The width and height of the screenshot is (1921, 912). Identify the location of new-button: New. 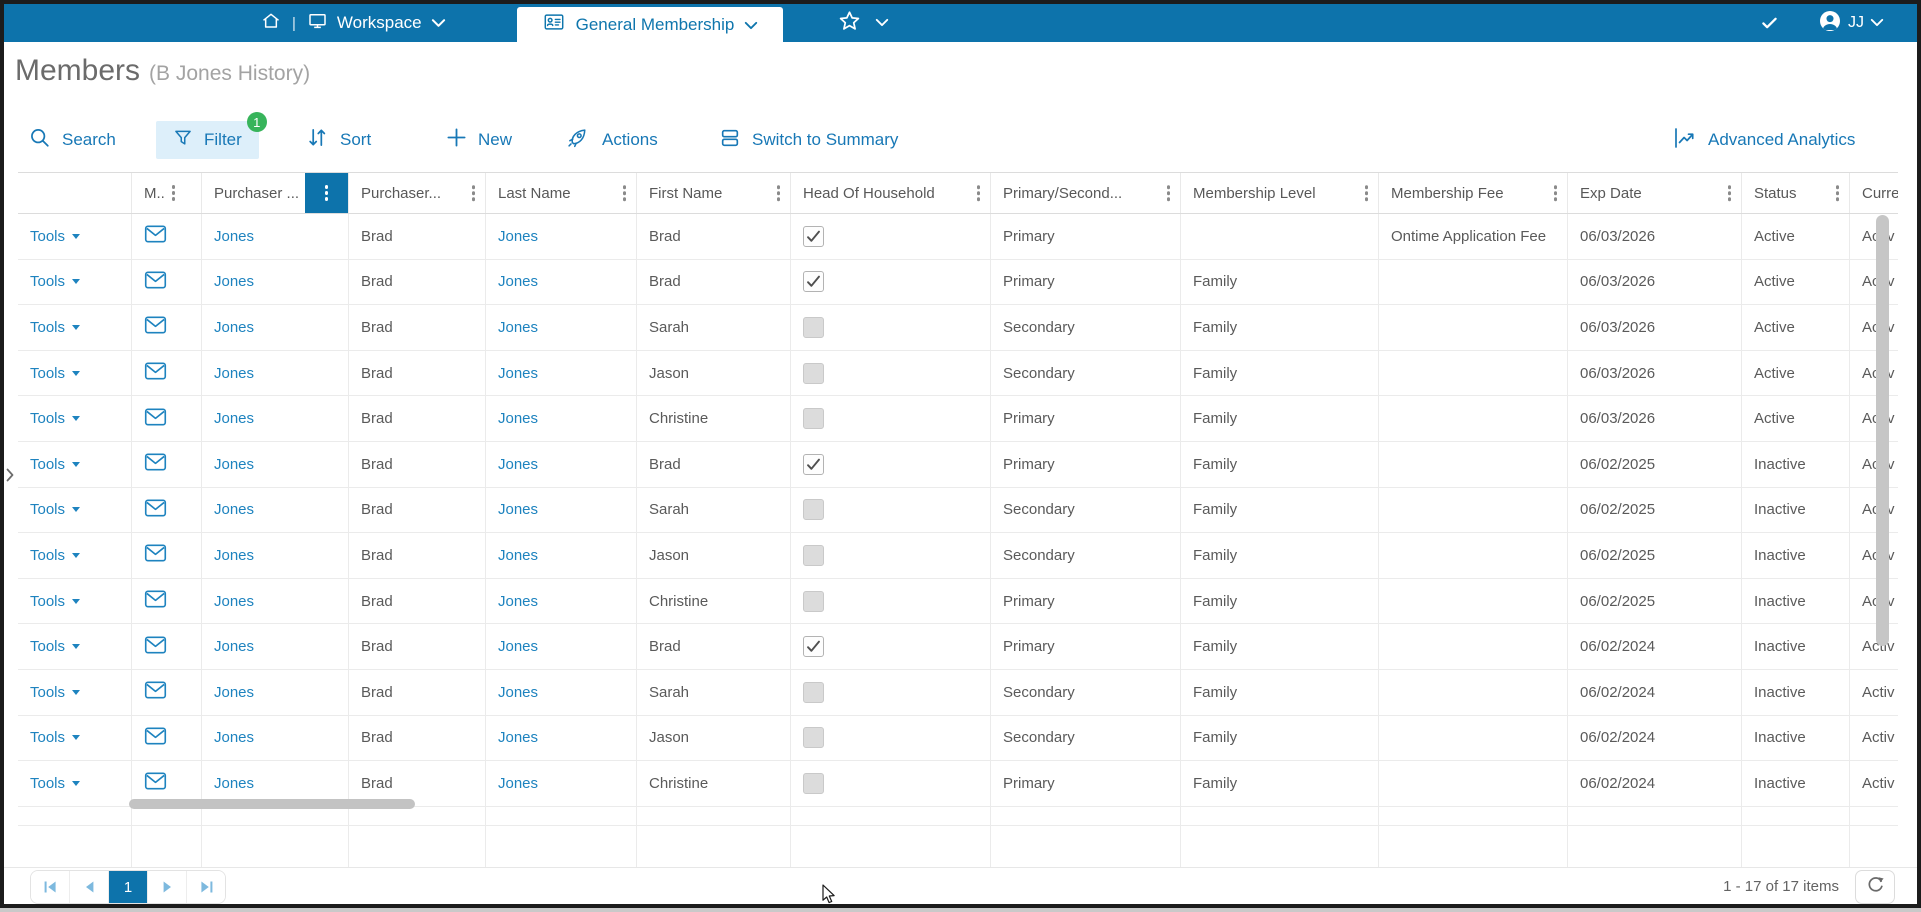
(479, 140).